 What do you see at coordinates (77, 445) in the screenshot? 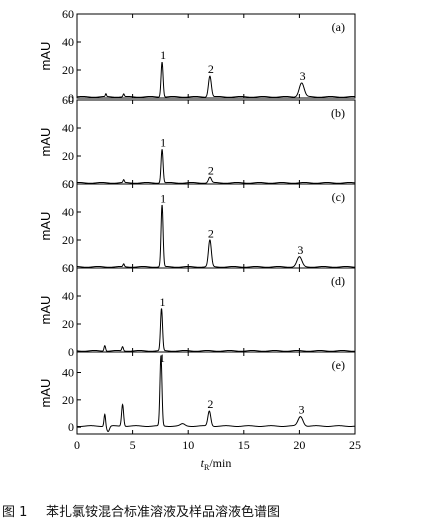
I see `x-tick-label: 0` at bounding box center [77, 445].